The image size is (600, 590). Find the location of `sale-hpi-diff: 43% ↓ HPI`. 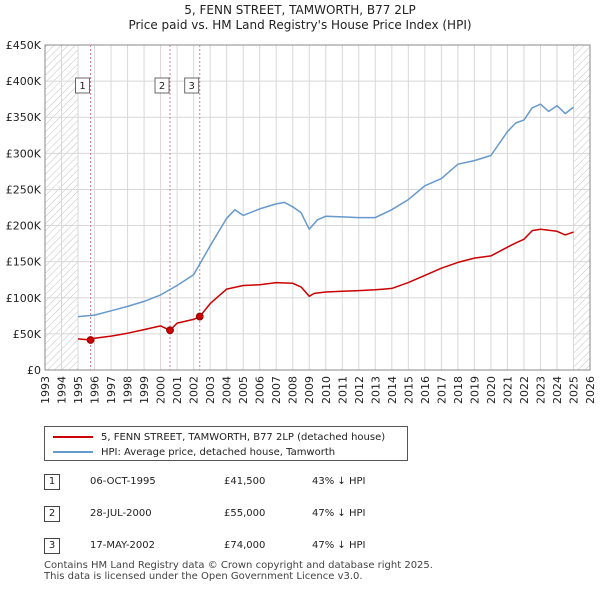

sale-hpi-diff: 43% ↓ HPI is located at coordinates (339, 481).